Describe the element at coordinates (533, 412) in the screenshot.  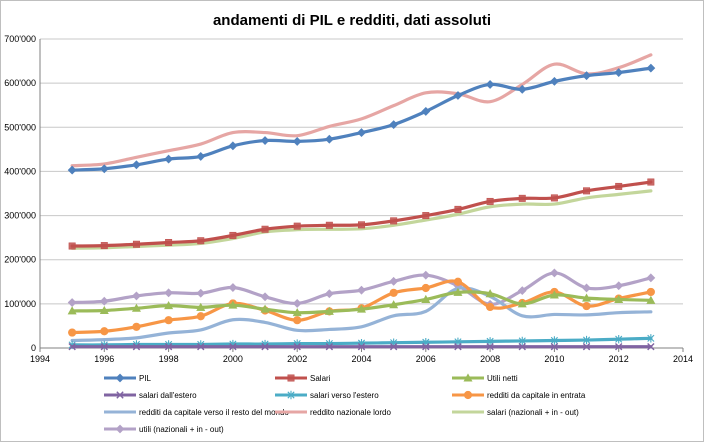
I see `legend-label: salari (nazionali + in - out)` at that location.